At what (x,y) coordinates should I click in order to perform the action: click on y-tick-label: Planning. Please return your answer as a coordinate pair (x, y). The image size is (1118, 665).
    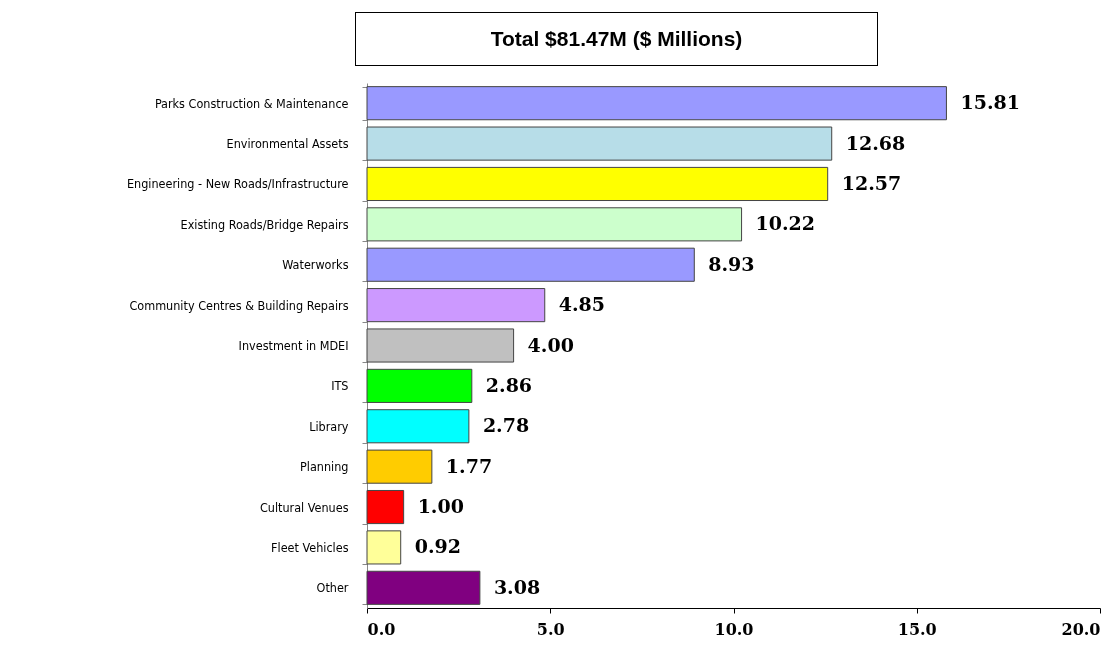
    Looking at the image, I should click on (324, 467).